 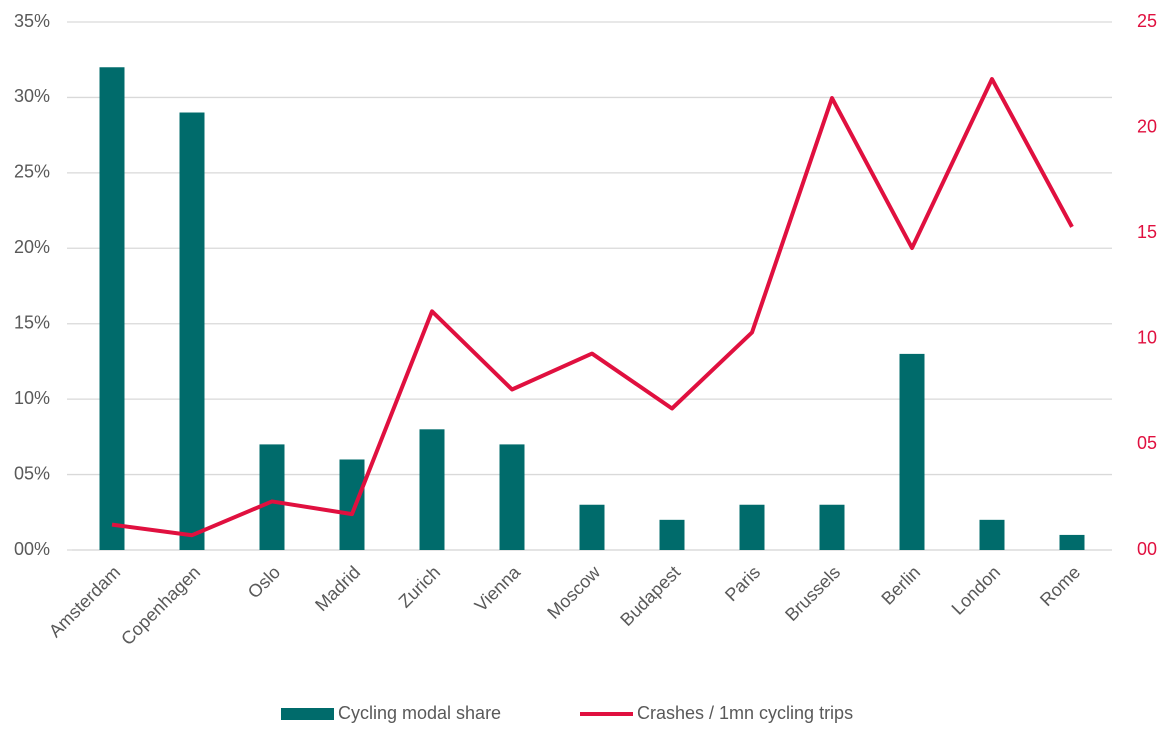 I want to click on y2-tick-label: 10, so click(x=1147, y=338).